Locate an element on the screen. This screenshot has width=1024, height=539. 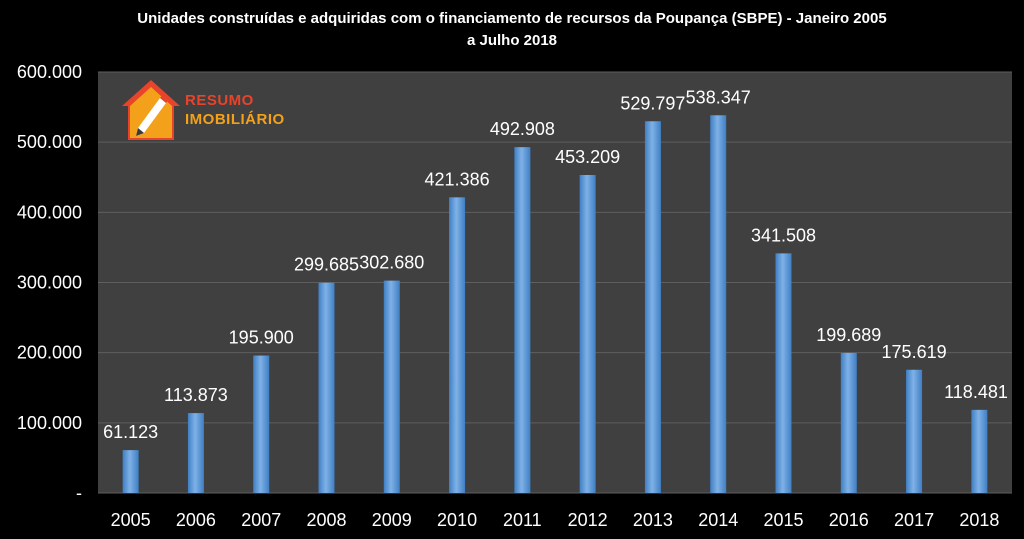
resumo-imobiliario-logo: RESUMO IMOBILIÁRIO is located at coordinates (205, 111).